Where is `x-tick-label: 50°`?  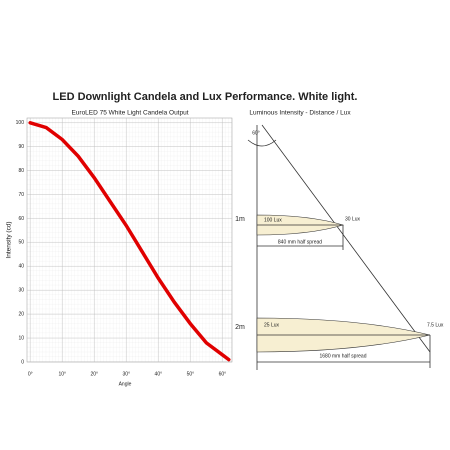
x-tick-label: 50° is located at coordinates (191, 374).